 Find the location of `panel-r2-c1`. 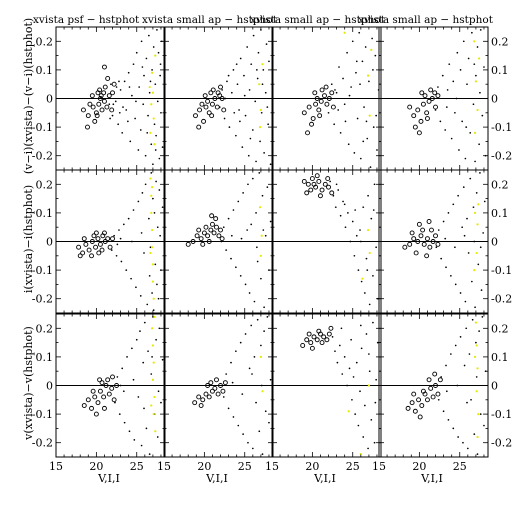

panel-r2-c1 is located at coordinates (218, 385).